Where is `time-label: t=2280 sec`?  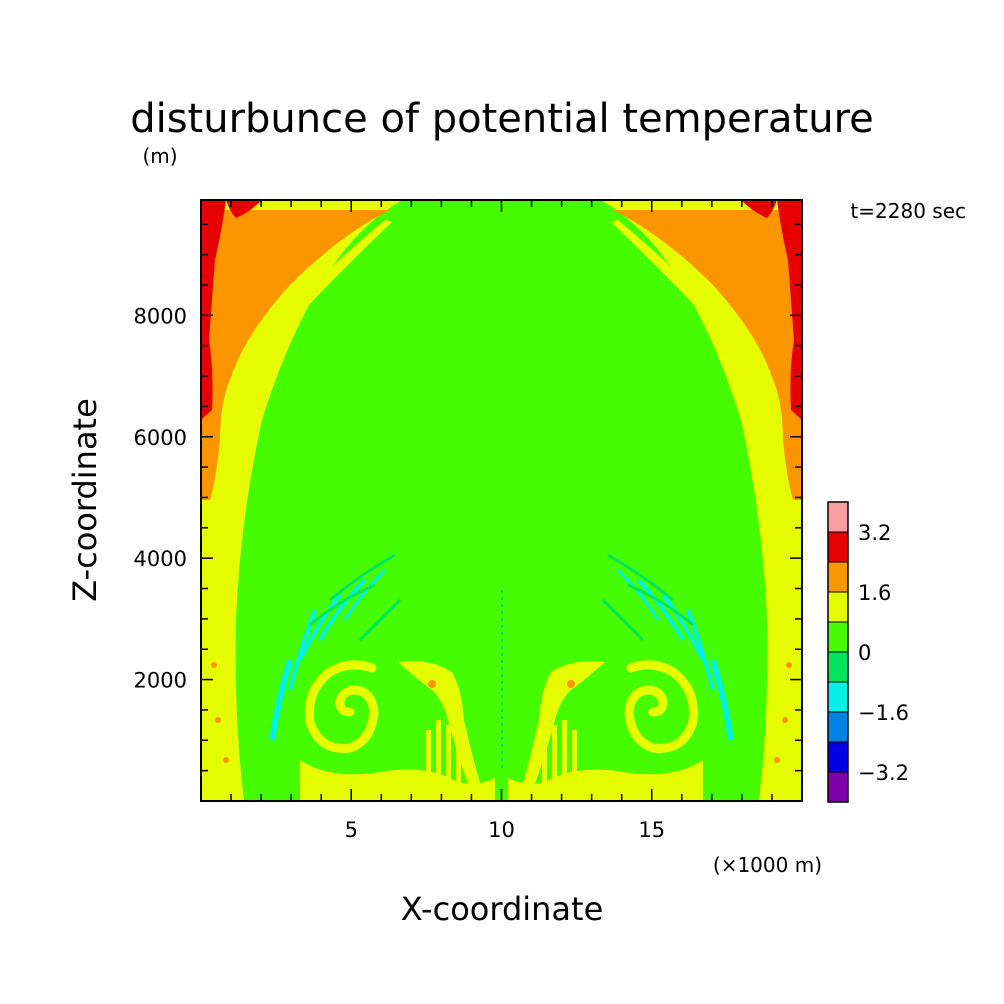 time-label: t=2280 sec is located at coordinates (908, 211).